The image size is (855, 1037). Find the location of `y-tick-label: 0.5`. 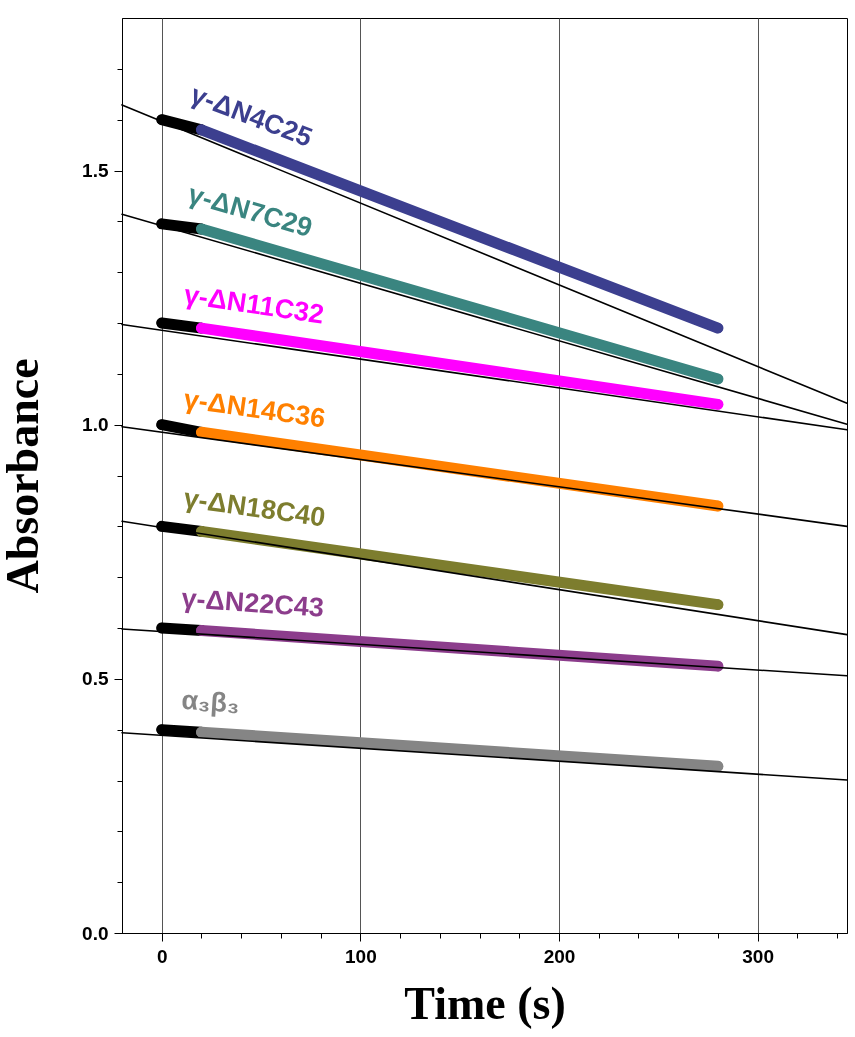

y-tick-label: 0.5 is located at coordinates (95, 679).